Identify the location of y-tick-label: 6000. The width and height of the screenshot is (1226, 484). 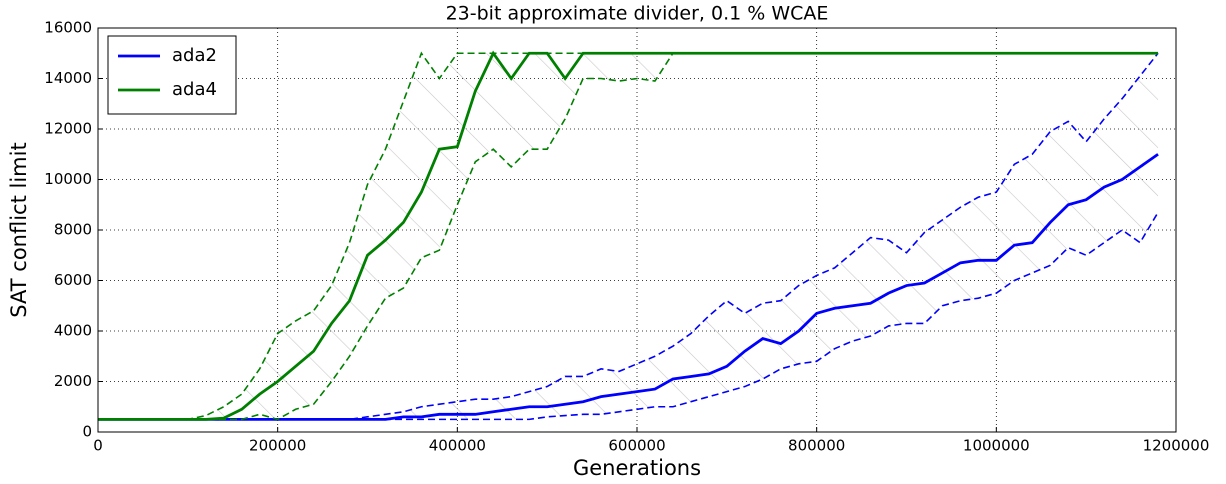
(73, 280).